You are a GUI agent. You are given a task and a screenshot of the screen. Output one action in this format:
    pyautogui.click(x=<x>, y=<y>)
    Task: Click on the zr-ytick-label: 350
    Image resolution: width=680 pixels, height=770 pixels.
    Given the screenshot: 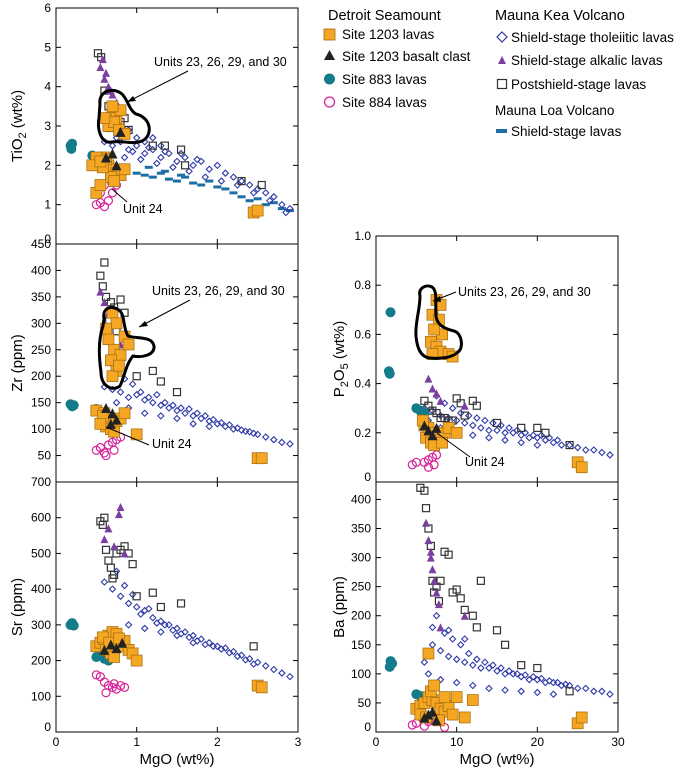 What is the action you would take?
    pyautogui.click(x=41, y=297)
    